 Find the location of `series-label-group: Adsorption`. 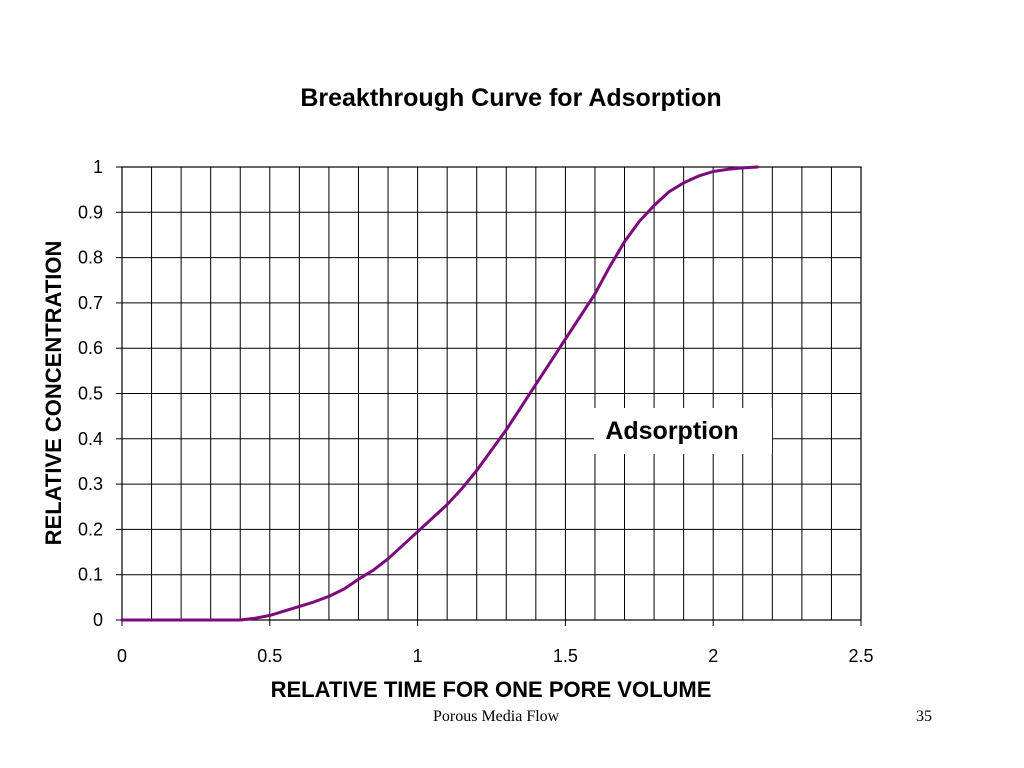

series-label-group: Adsorption is located at coordinates (683, 431).